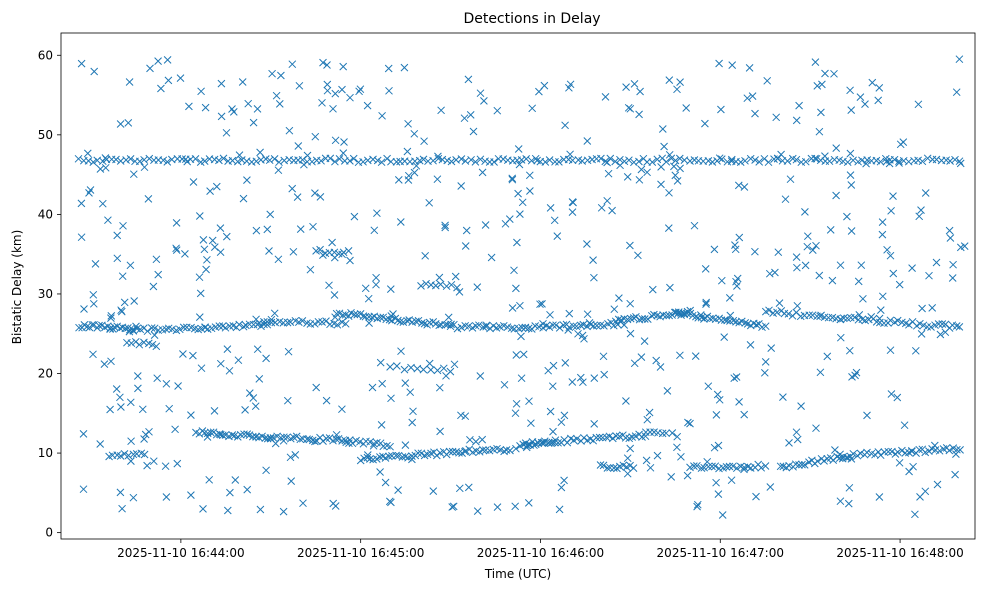  I want to click on y-axis-label: Bistatic Delay (km), so click(17, 287).